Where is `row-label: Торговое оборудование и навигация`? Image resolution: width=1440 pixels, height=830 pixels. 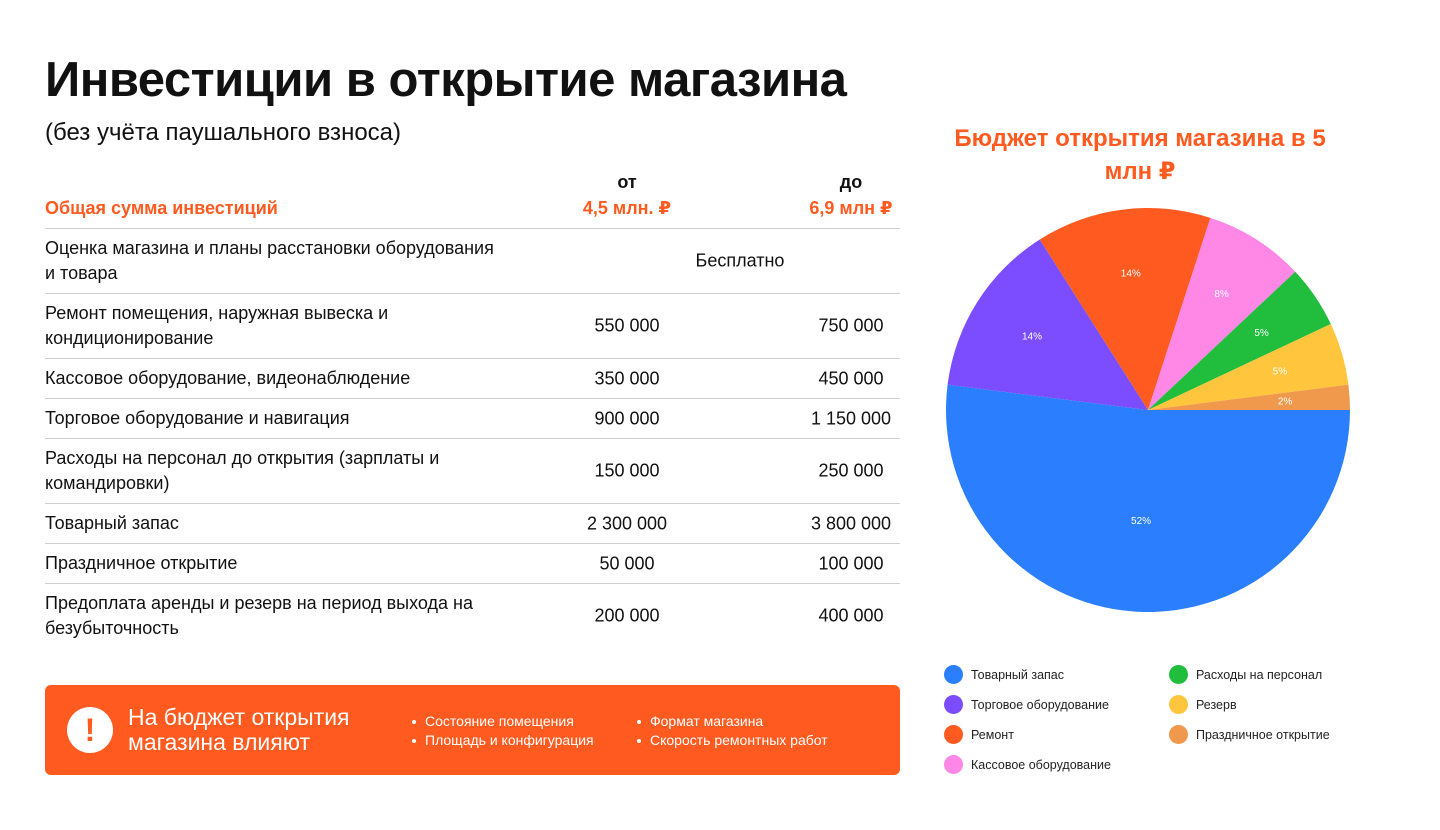
row-label: Торговое оборудование и навигация is located at coordinates (197, 418).